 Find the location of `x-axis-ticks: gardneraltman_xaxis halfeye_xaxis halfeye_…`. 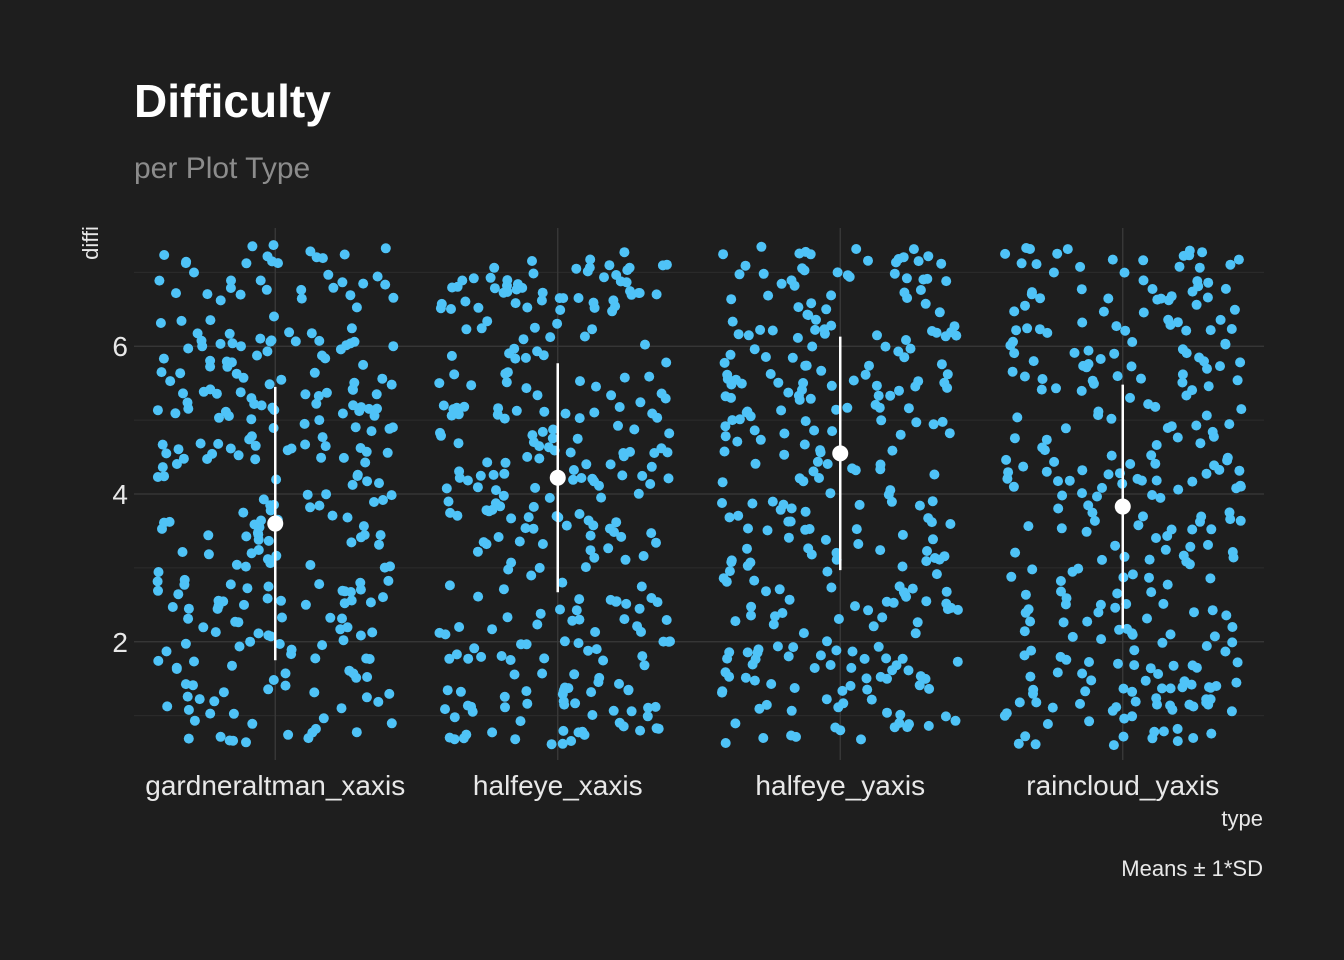

x-axis-ticks: gardneraltman_xaxis halfeye_xaxis halfeye_… is located at coordinates (682, 785).